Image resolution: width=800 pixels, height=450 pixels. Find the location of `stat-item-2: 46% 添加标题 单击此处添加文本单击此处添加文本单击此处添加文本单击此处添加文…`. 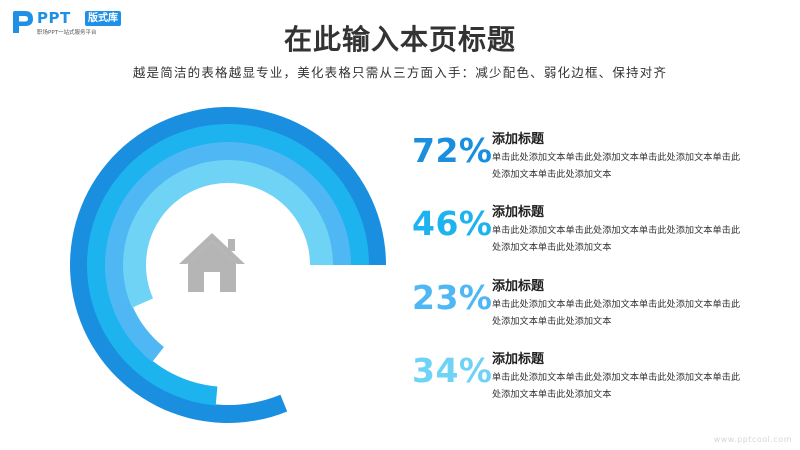

stat-item-2: 46% 添加标题 单击此处添加文本单击此处添加文本单击此处添加文本单击此处添加文… is located at coordinates (582, 231).